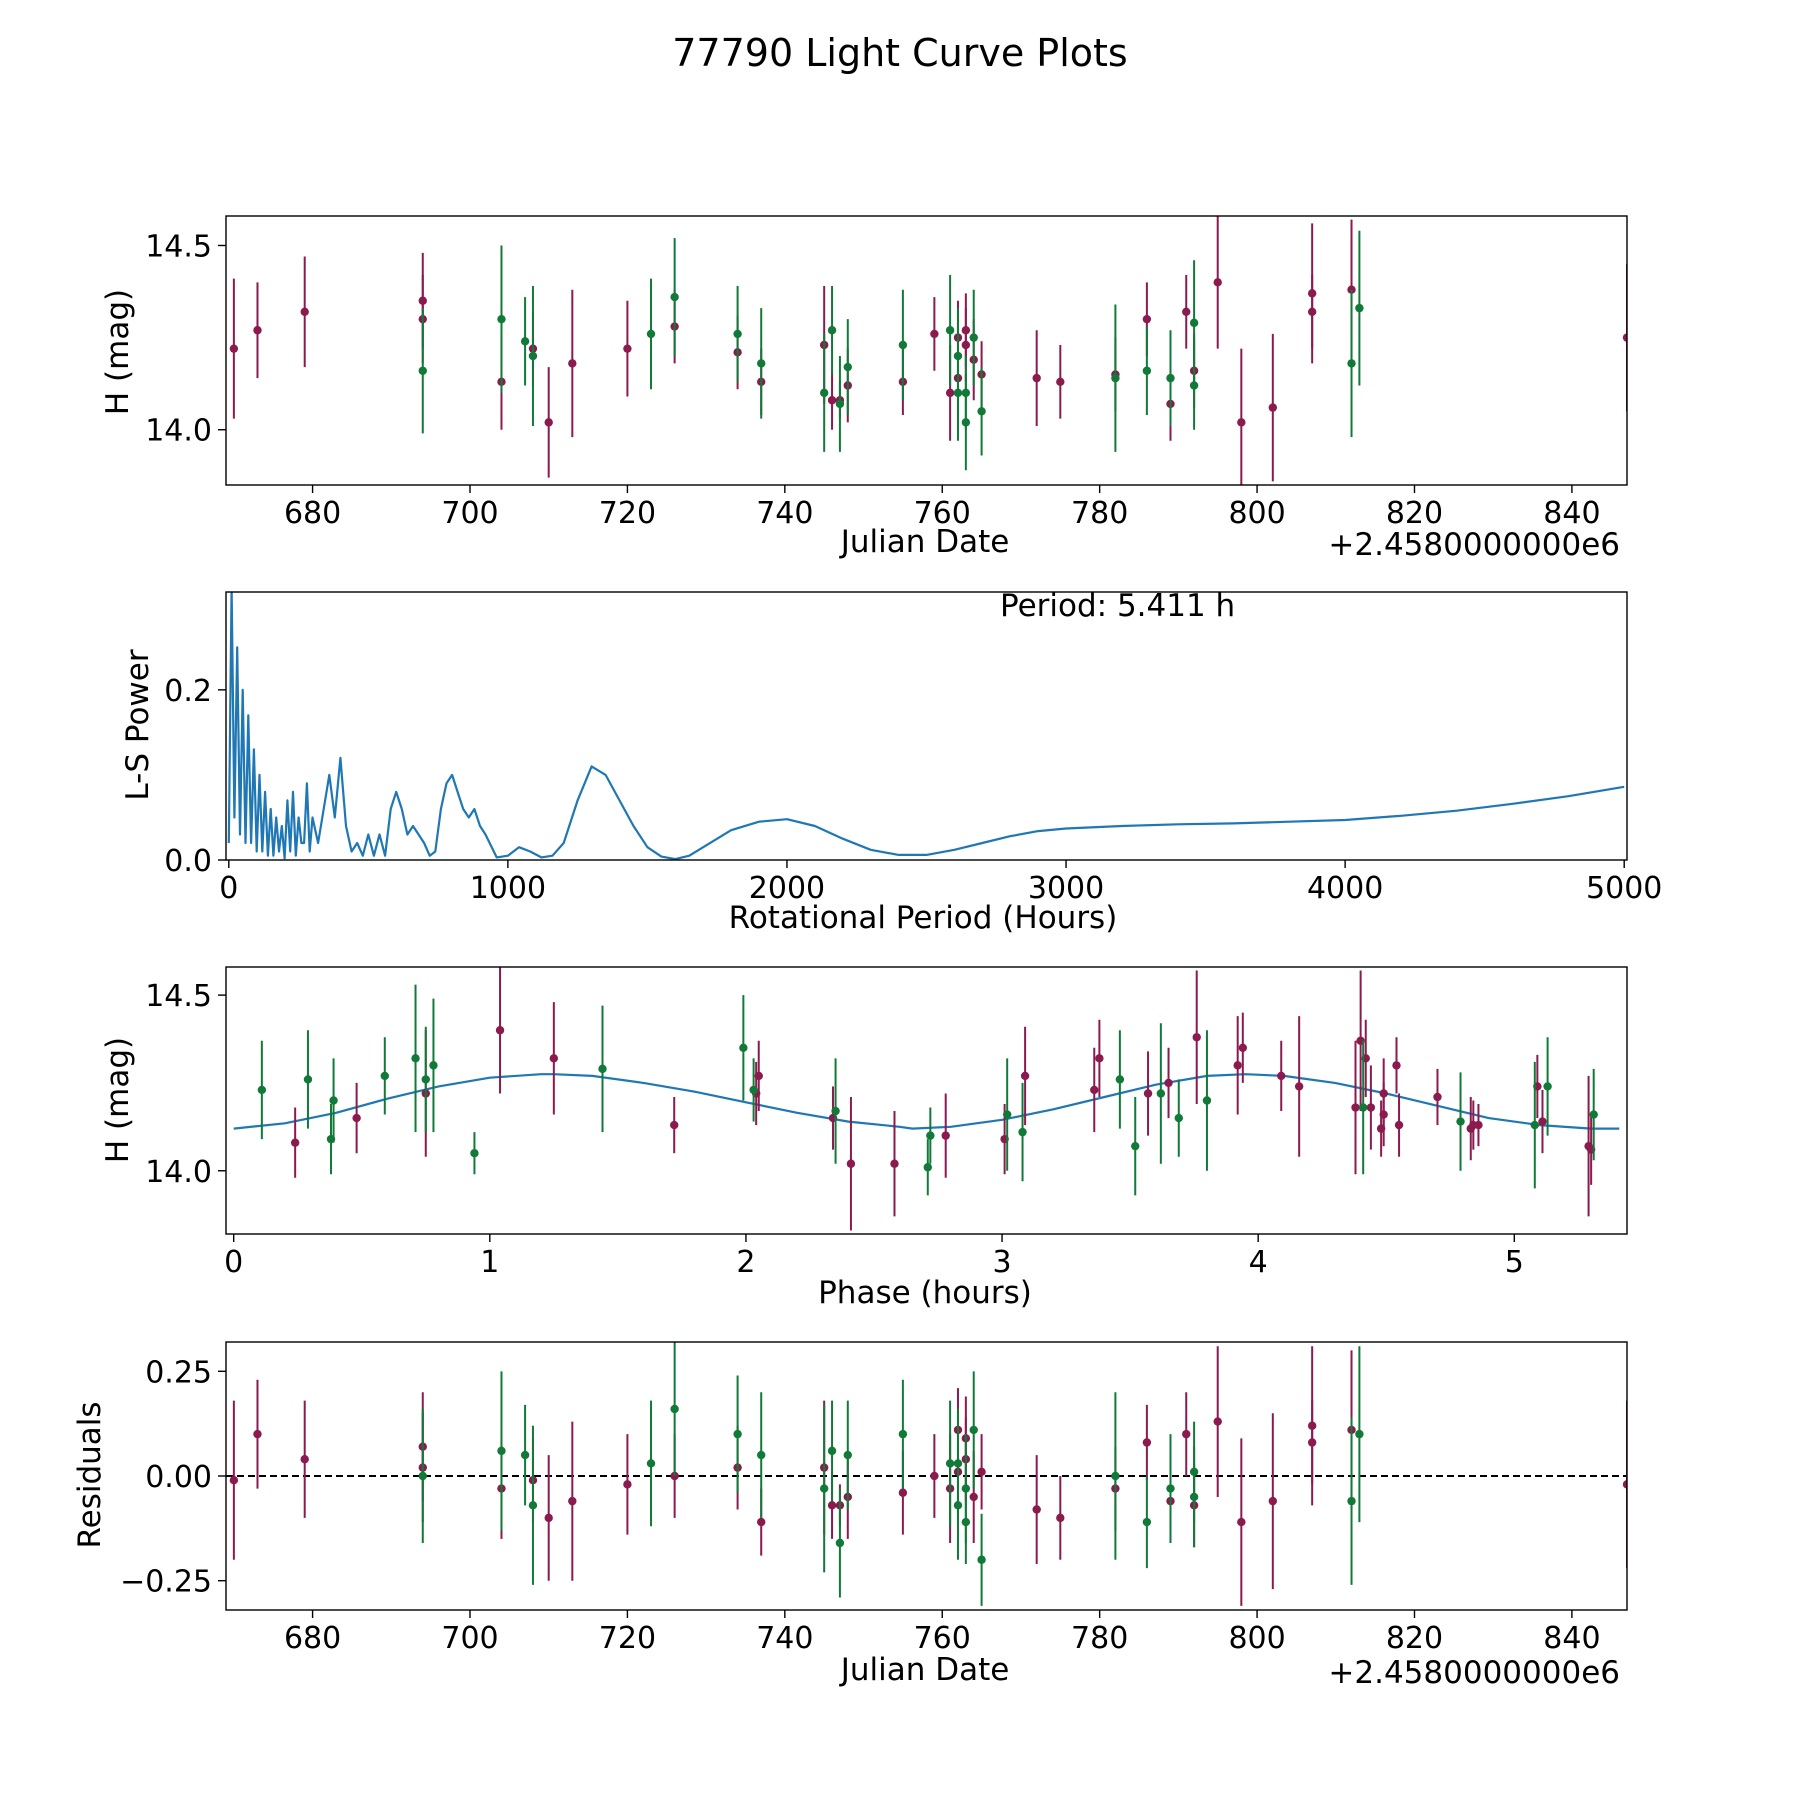 The image size is (1800, 1800). Describe the element at coordinates (508, 888) in the screenshot. I see `x-tick-label: 1000` at that location.